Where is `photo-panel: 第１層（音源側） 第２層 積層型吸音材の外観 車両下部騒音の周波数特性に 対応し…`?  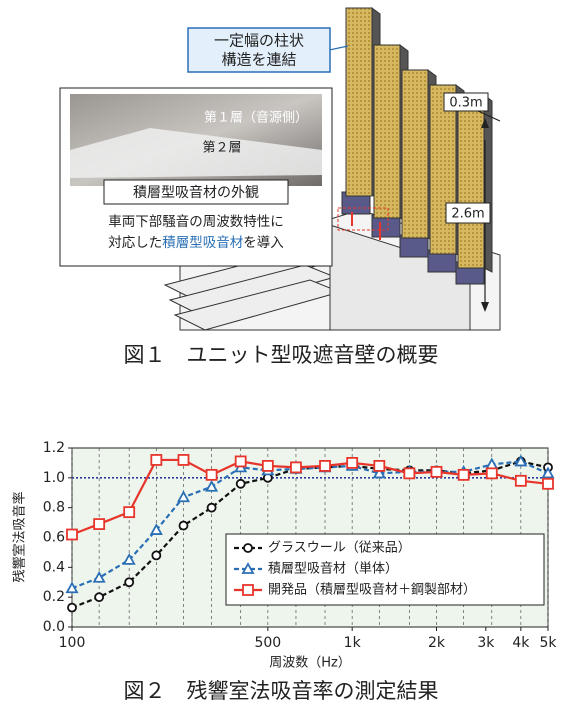
photo-panel: 第１層（音源側） 第２層 積層型吸音材の外観 車両下部騒音の周波数特性に 対応し… is located at coordinates (196, 177).